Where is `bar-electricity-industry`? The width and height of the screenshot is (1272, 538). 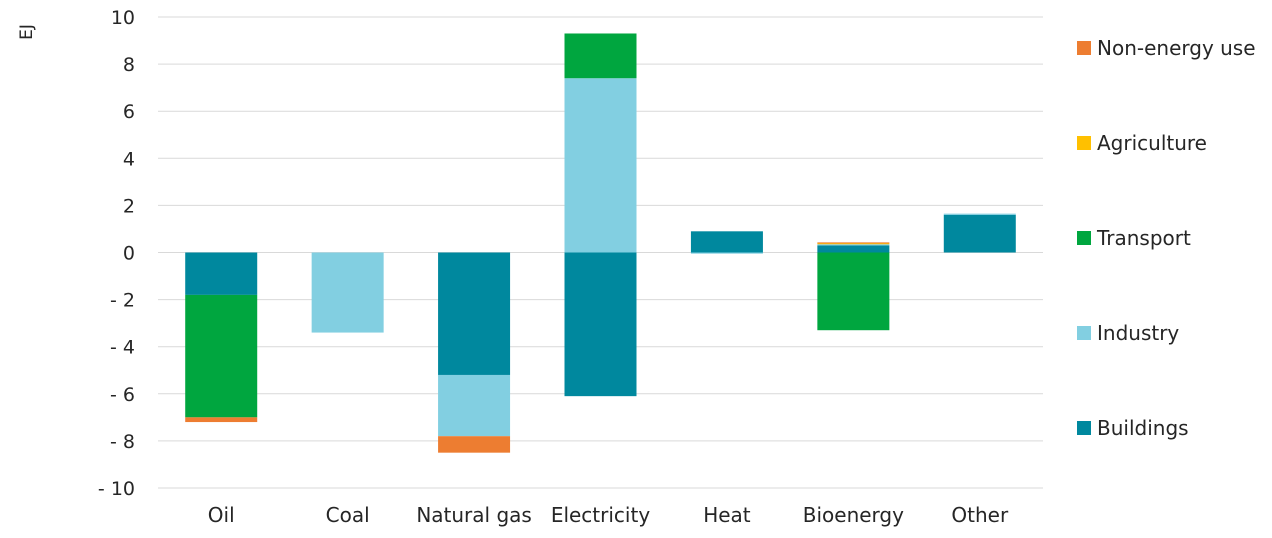 bar-electricity-industry is located at coordinates (600, 165).